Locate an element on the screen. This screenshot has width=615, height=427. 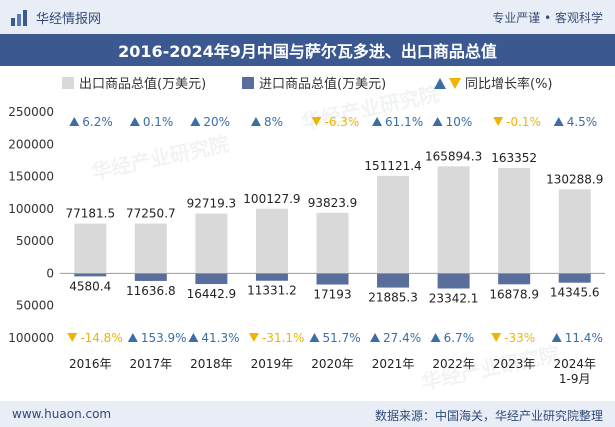
legend-down-triangle-icon is located at coordinates (455, 83).